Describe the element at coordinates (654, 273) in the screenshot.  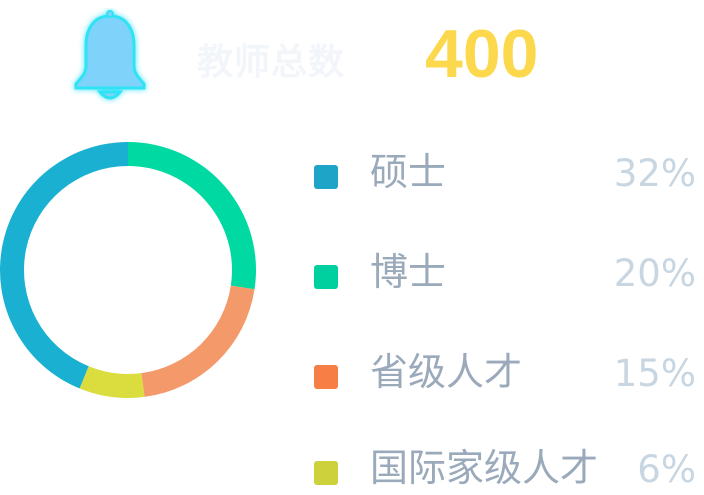
I see `legend-percentage: 20%` at that location.